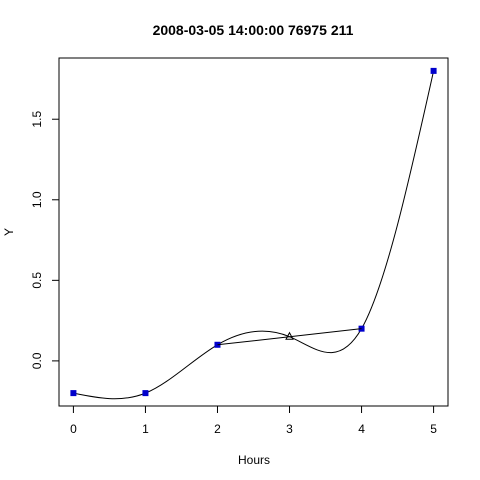 Image resolution: width=480 pixels, height=480 pixels. I want to click on x-tick-label: 4, so click(361, 429).